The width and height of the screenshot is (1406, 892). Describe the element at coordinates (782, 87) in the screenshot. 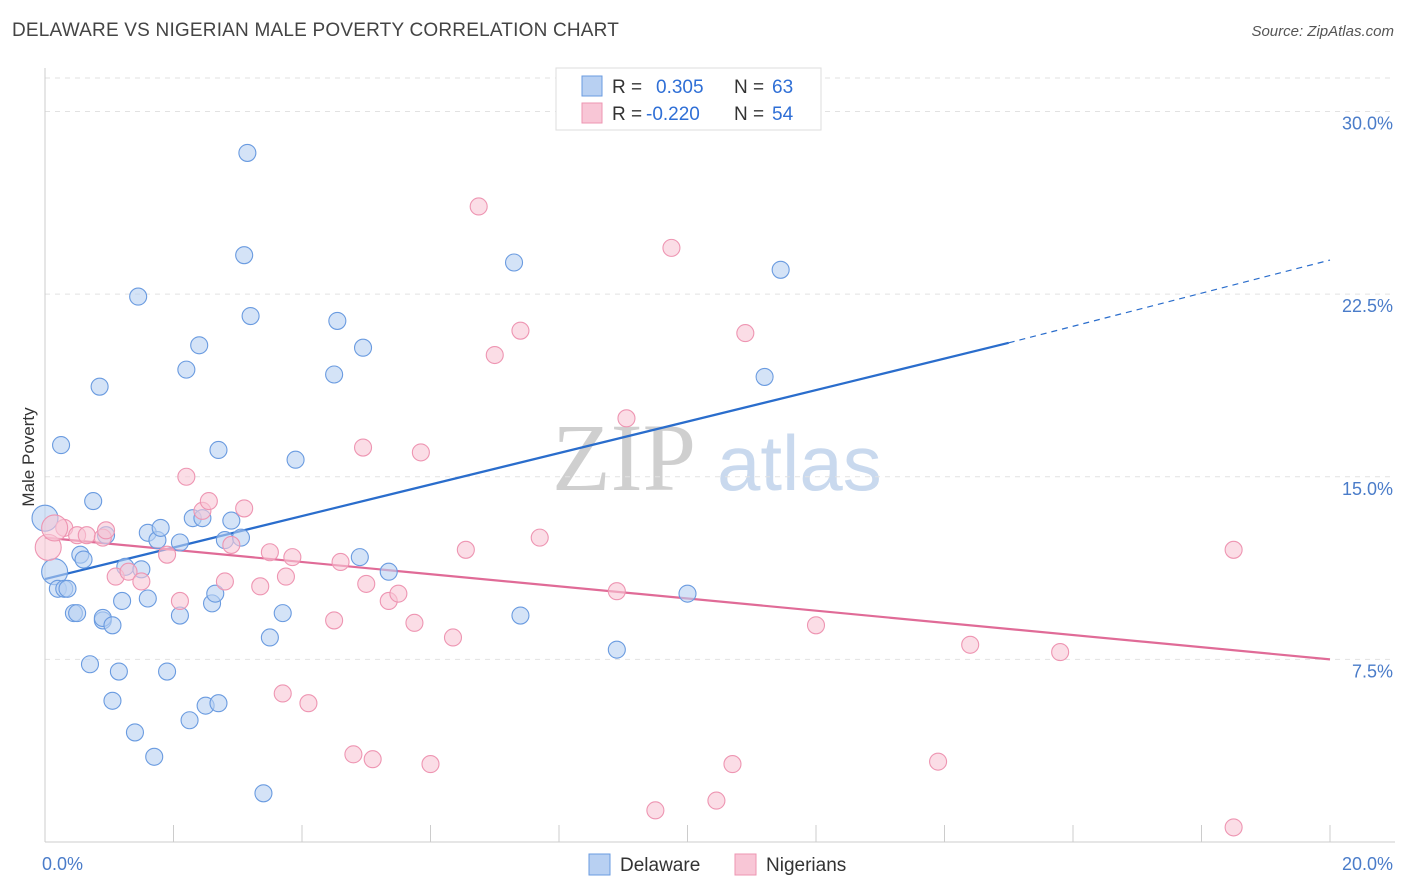

I see `stats-n-value-delaware: 63` at that location.